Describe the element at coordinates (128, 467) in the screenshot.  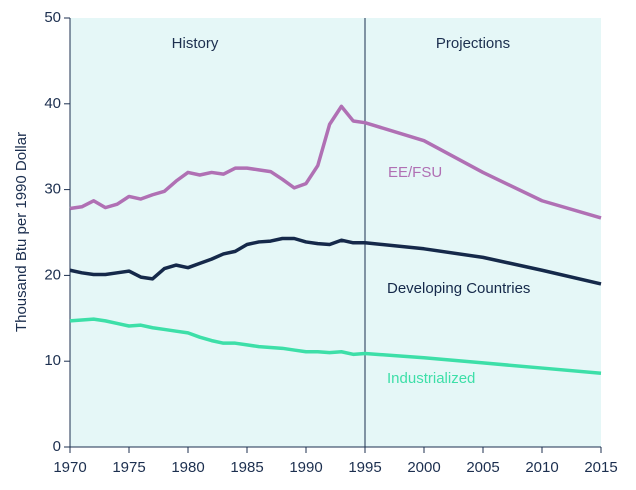
I see `x-tick-label: 1975` at that location.